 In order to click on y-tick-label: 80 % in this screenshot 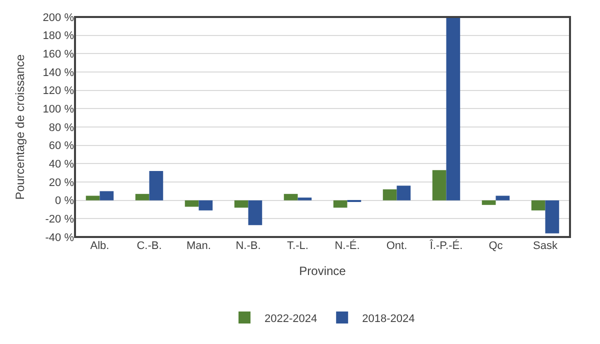, I will do `click(61, 128)`.